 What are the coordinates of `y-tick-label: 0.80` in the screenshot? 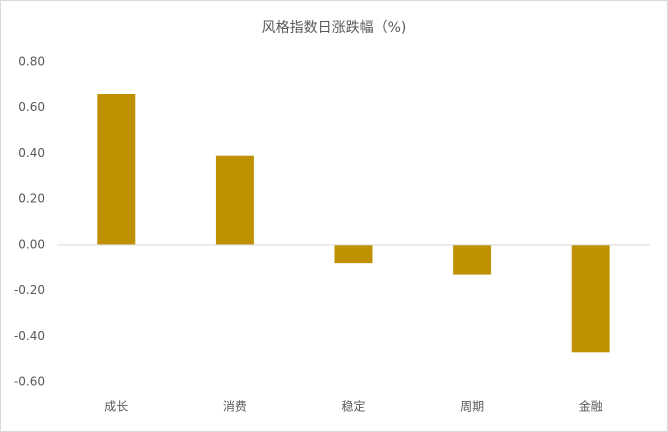 It's located at (31, 62).